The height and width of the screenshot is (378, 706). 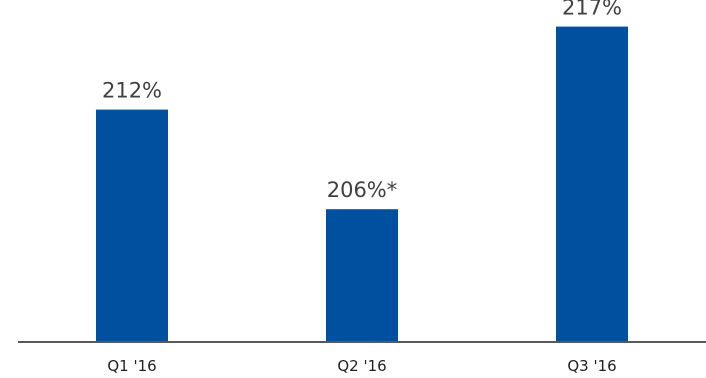 What do you see at coordinates (362, 190) in the screenshot?
I see `data-label-2: 206%*` at bounding box center [362, 190].